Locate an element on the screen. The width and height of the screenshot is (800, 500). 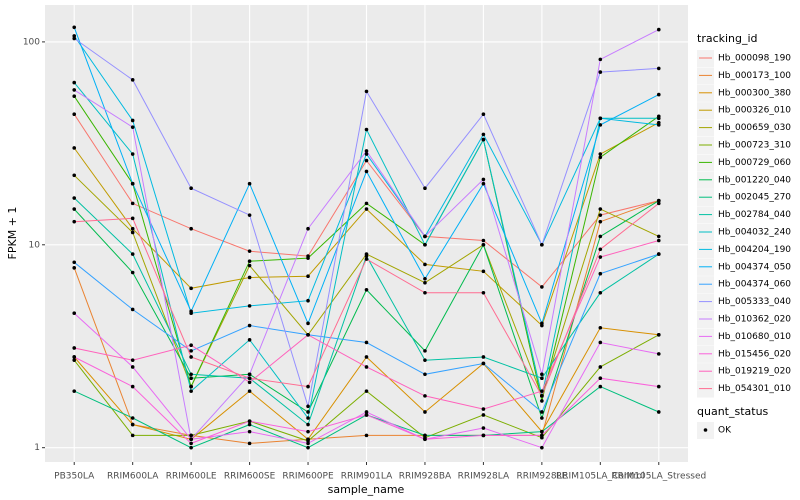
x-tick-label: RRIM928BA is located at coordinates (425, 477).